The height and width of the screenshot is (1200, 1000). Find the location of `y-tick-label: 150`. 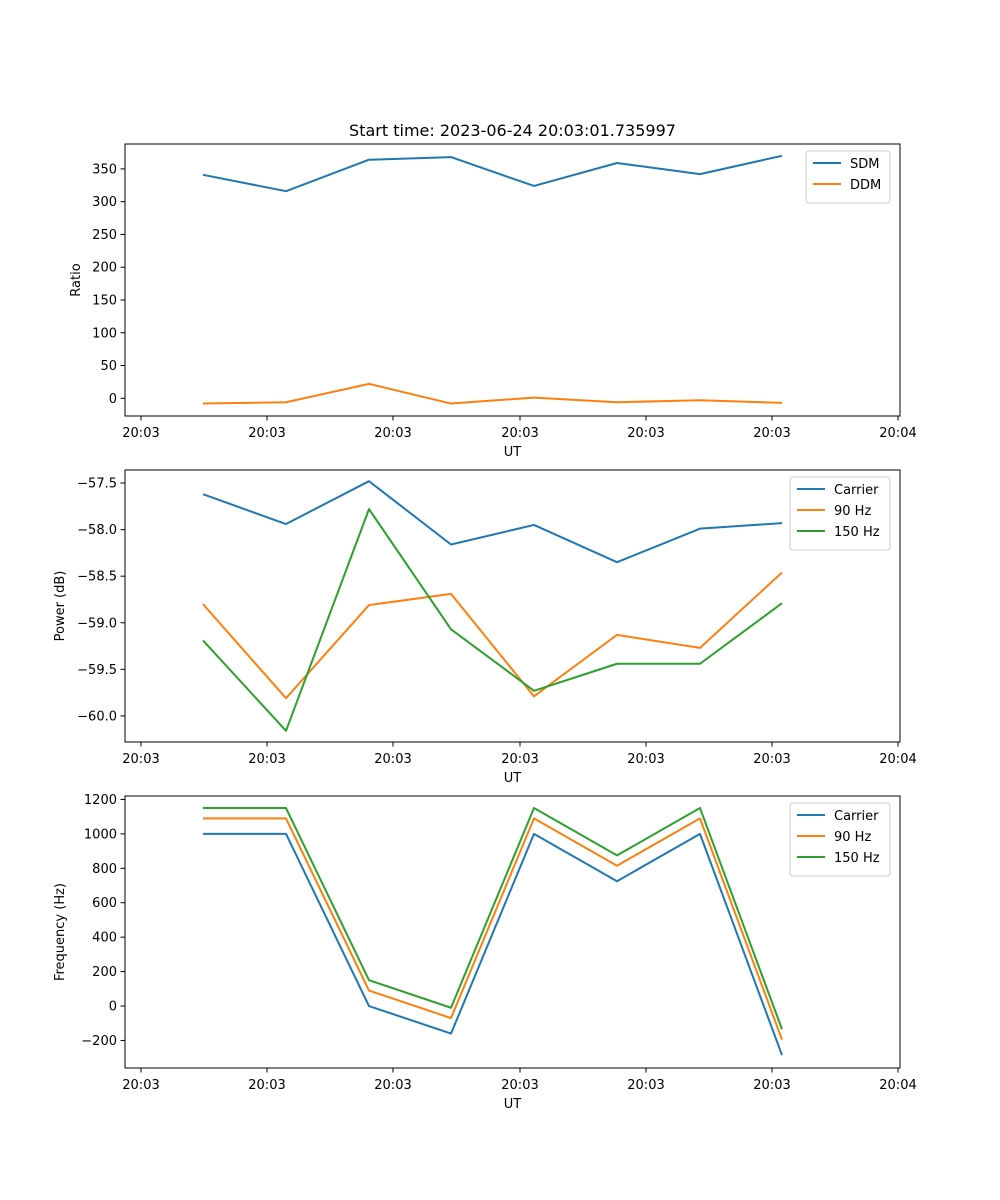

y-tick-label: 150 is located at coordinates (104, 300).